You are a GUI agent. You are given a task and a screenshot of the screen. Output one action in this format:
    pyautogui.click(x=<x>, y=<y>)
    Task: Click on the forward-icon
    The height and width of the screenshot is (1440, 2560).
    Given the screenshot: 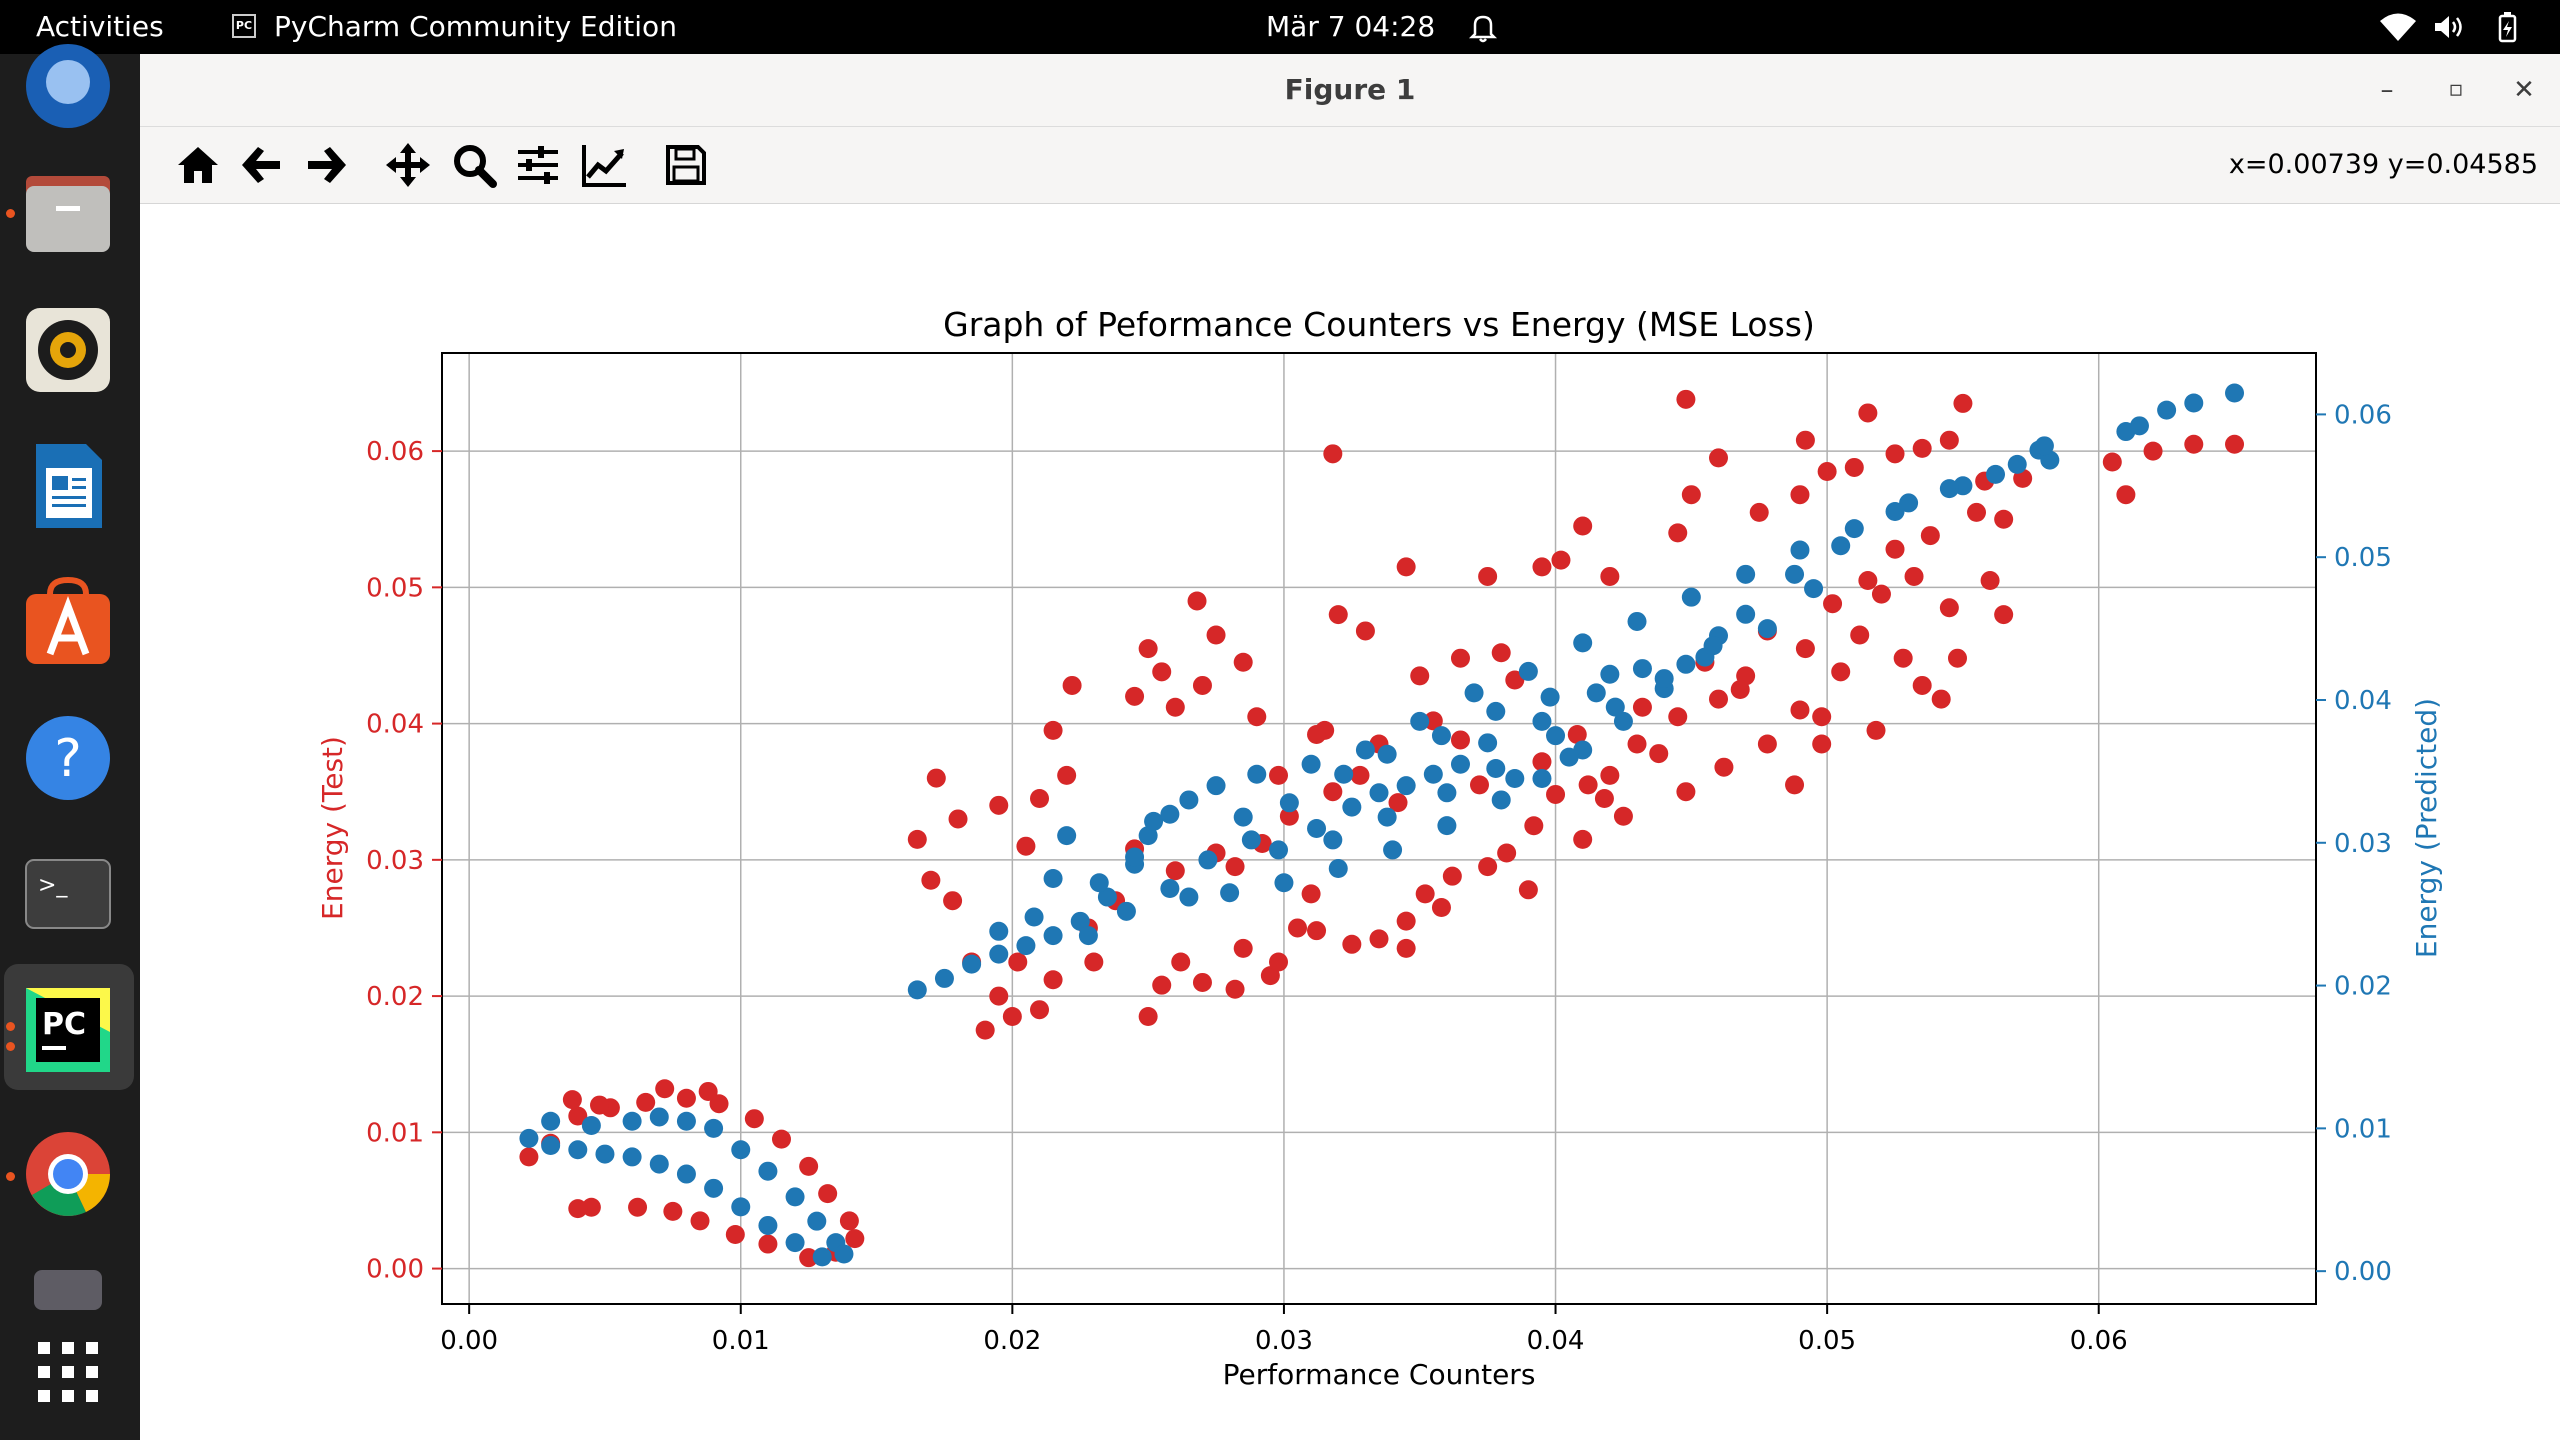 What is the action you would take?
    pyautogui.click(x=326, y=165)
    